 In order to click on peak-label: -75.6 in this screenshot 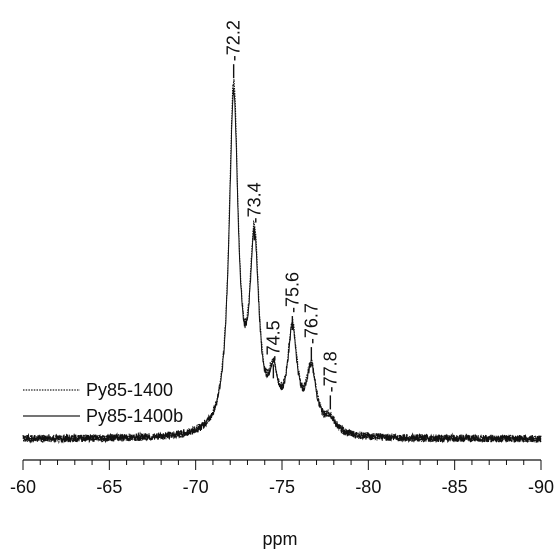, I will do `click(292, 292)`.